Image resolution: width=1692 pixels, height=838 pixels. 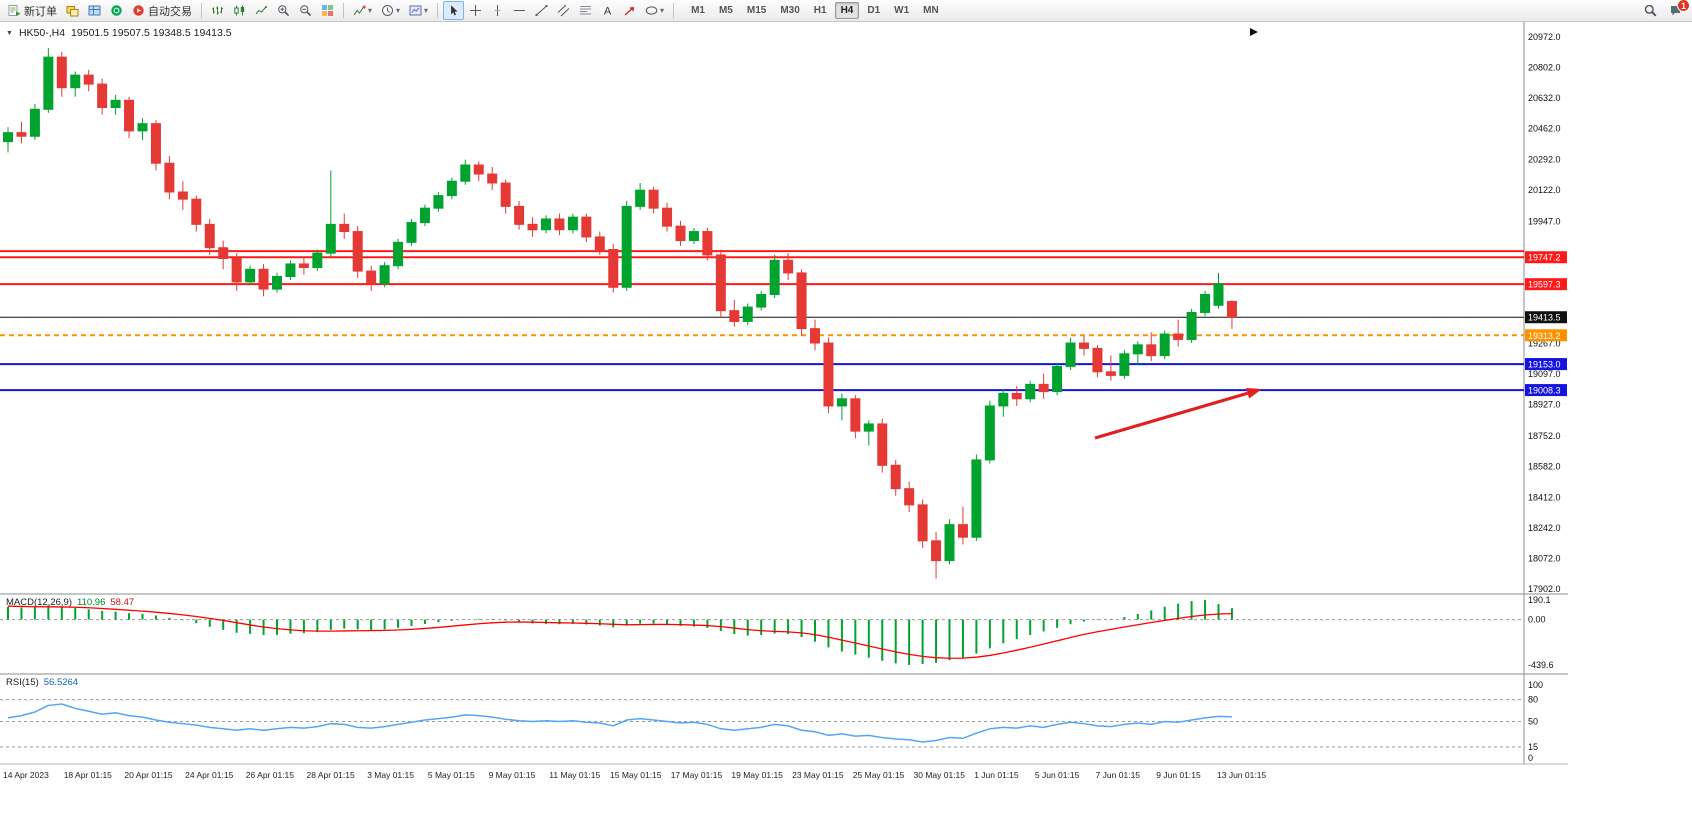 I want to click on template-icon, so click(x=415, y=10).